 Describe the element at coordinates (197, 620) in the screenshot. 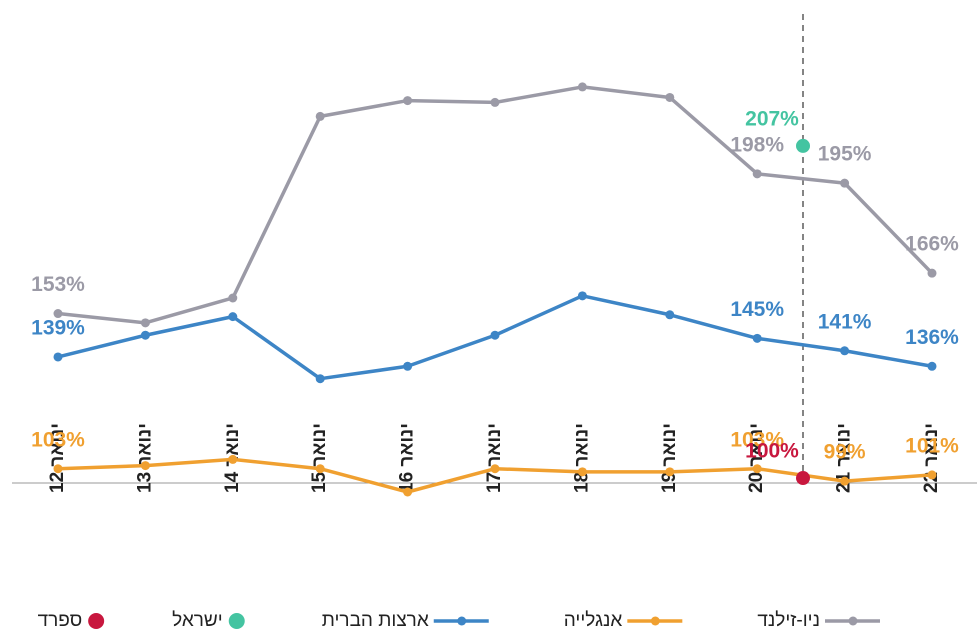

I see `legend-label: ישראל` at that location.